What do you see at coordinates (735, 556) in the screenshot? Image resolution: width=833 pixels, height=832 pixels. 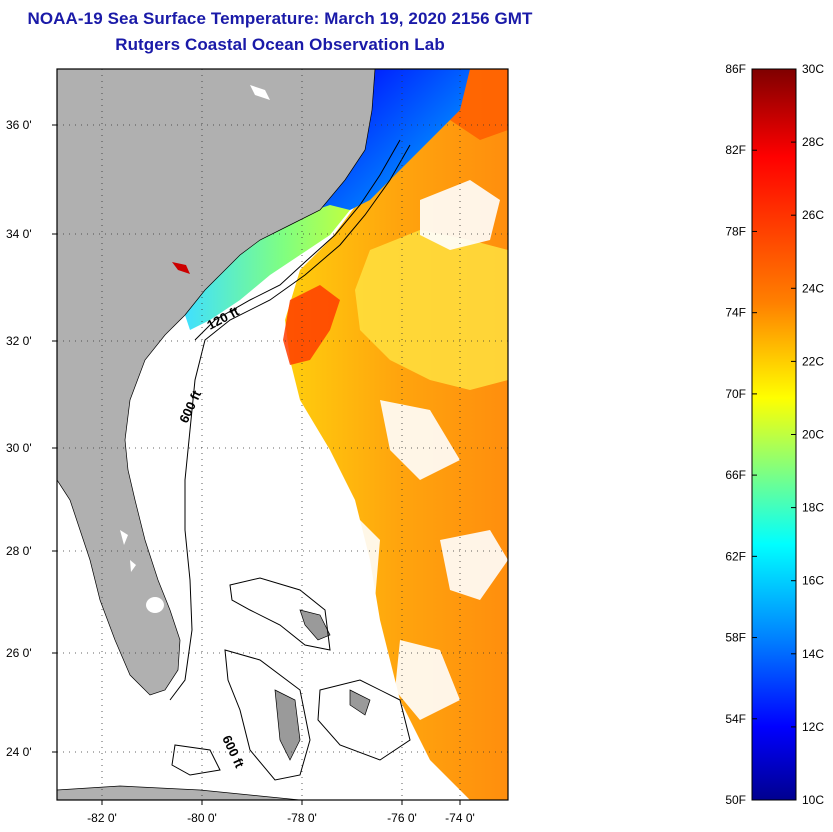 I see `colorbar-f-label: 62F` at bounding box center [735, 556].